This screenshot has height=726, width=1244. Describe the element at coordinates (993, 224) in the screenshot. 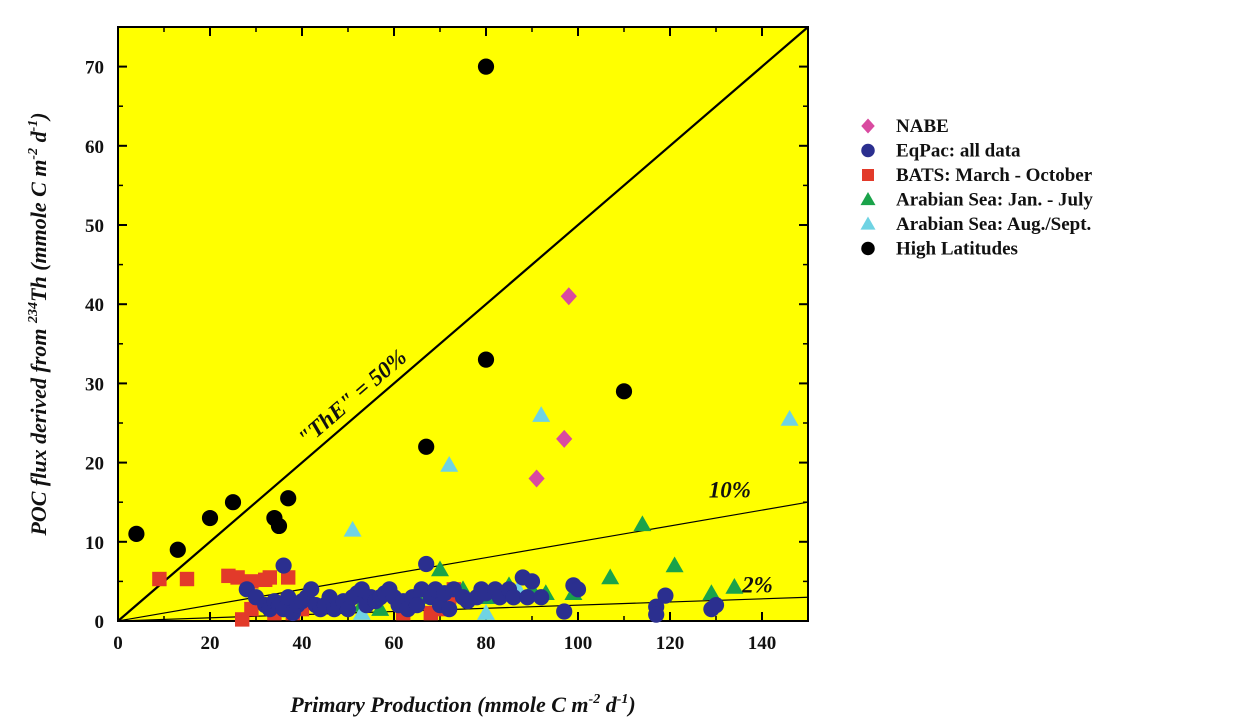

I see `legend-label: Arabian Sea: Aug./Sept.` at that location.